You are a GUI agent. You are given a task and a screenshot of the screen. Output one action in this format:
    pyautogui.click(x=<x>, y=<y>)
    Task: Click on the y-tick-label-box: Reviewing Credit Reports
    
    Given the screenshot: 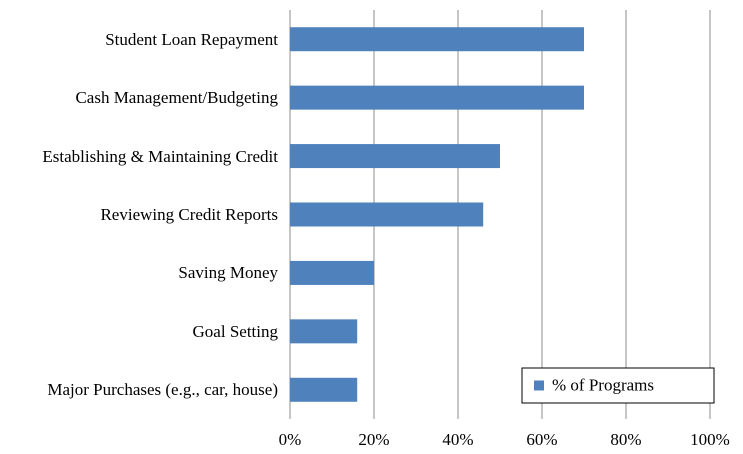 What is the action you would take?
    pyautogui.click(x=139, y=215)
    